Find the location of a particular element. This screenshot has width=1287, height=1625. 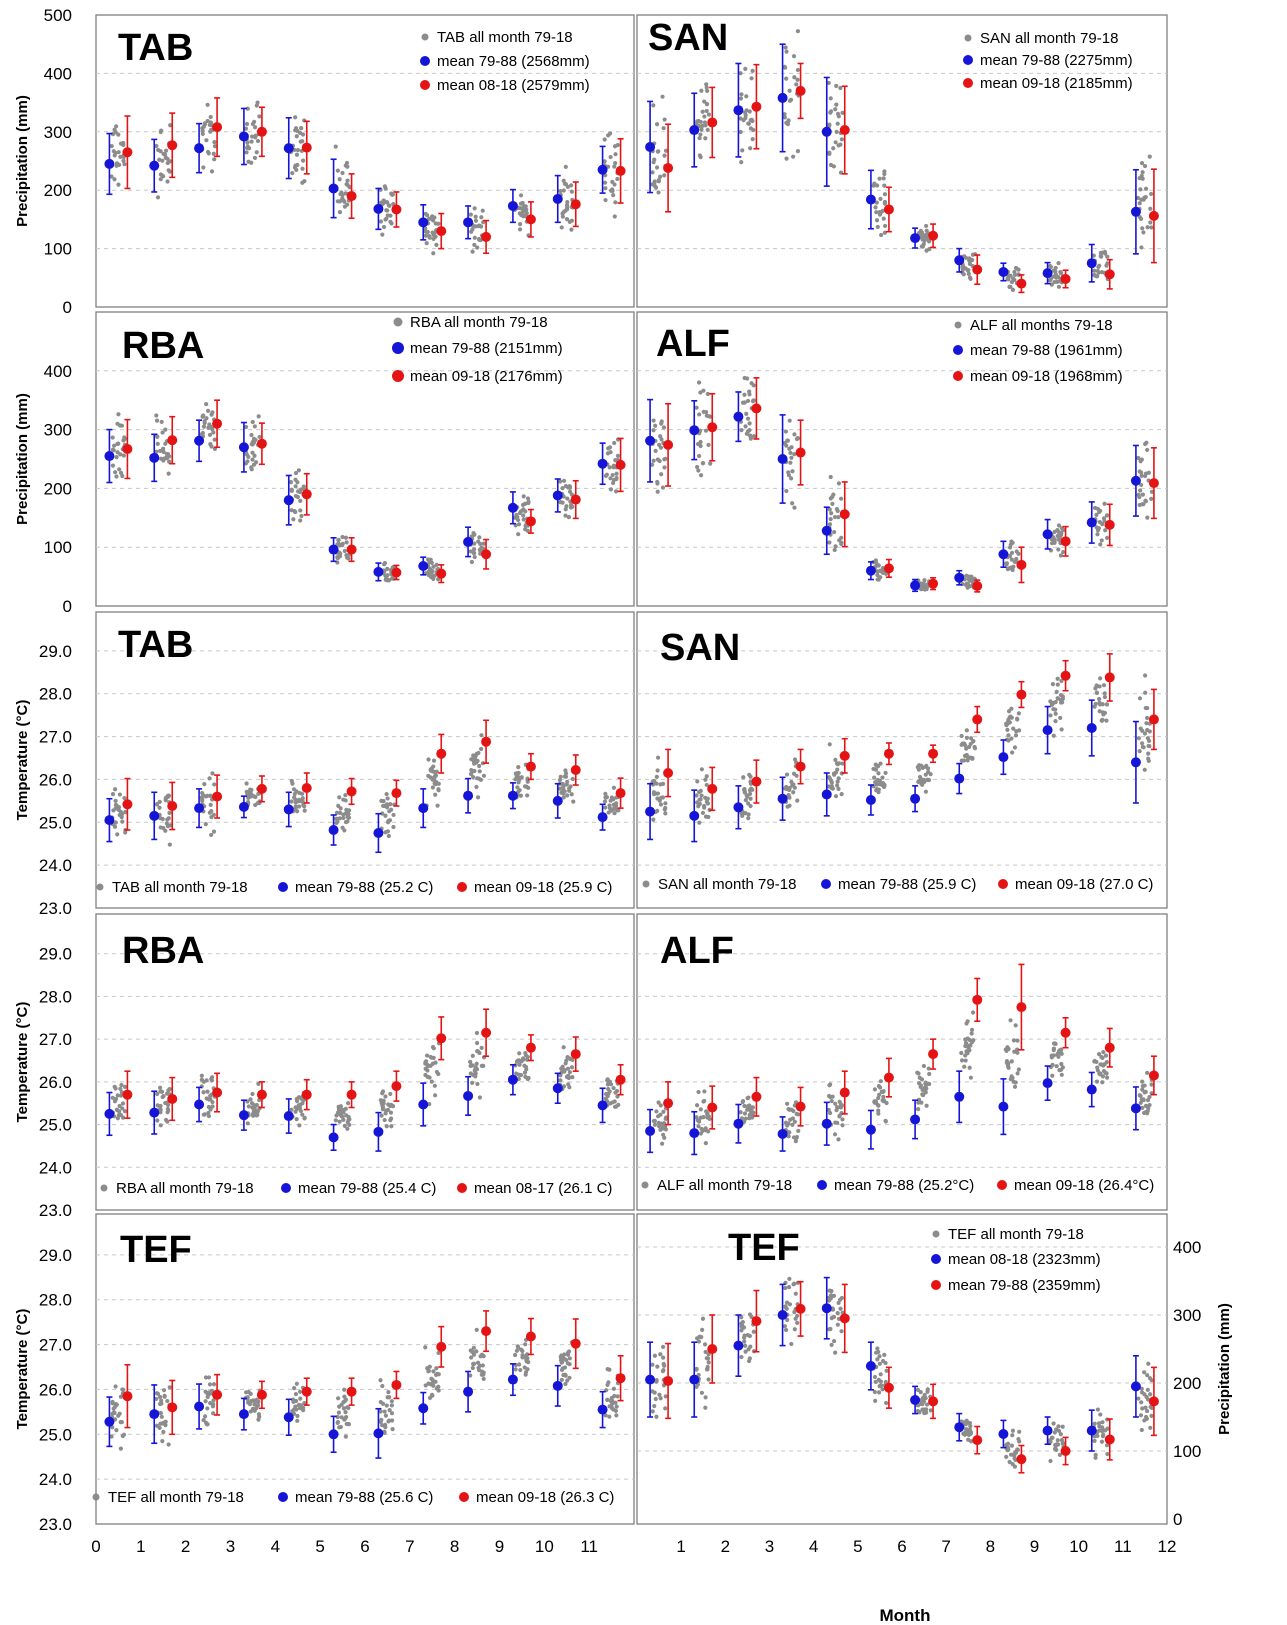

legend-entry: TAB all month 79-18 is located at coordinates (180, 887).